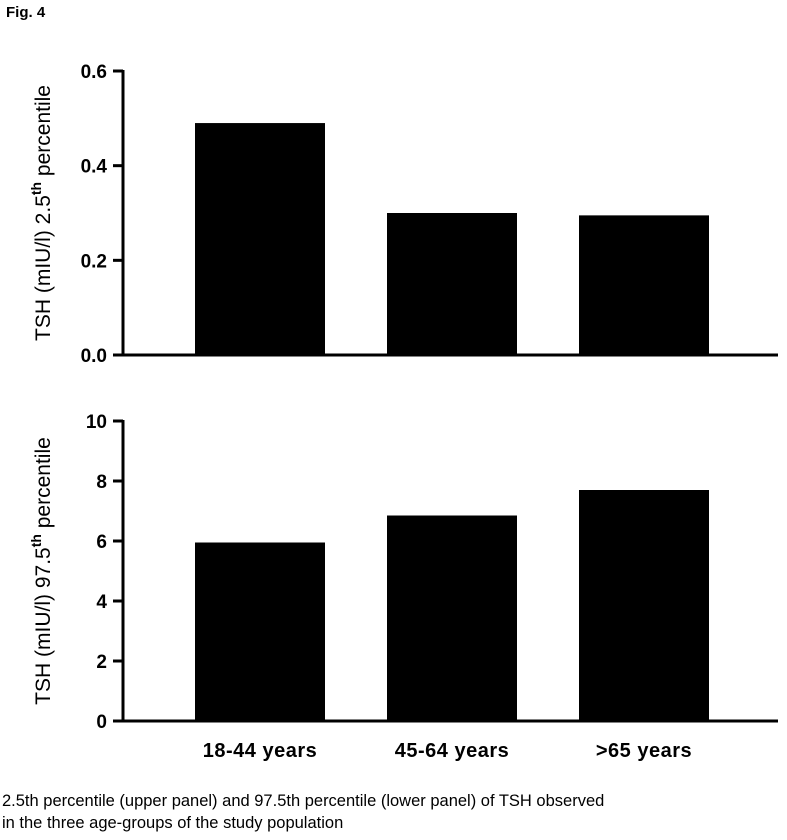 The width and height of the screenshot is (787, 840). Describe the element at coordinates (94, 356) in the screenshot. I see `y-tick-label-upper: 0.0` at that location.